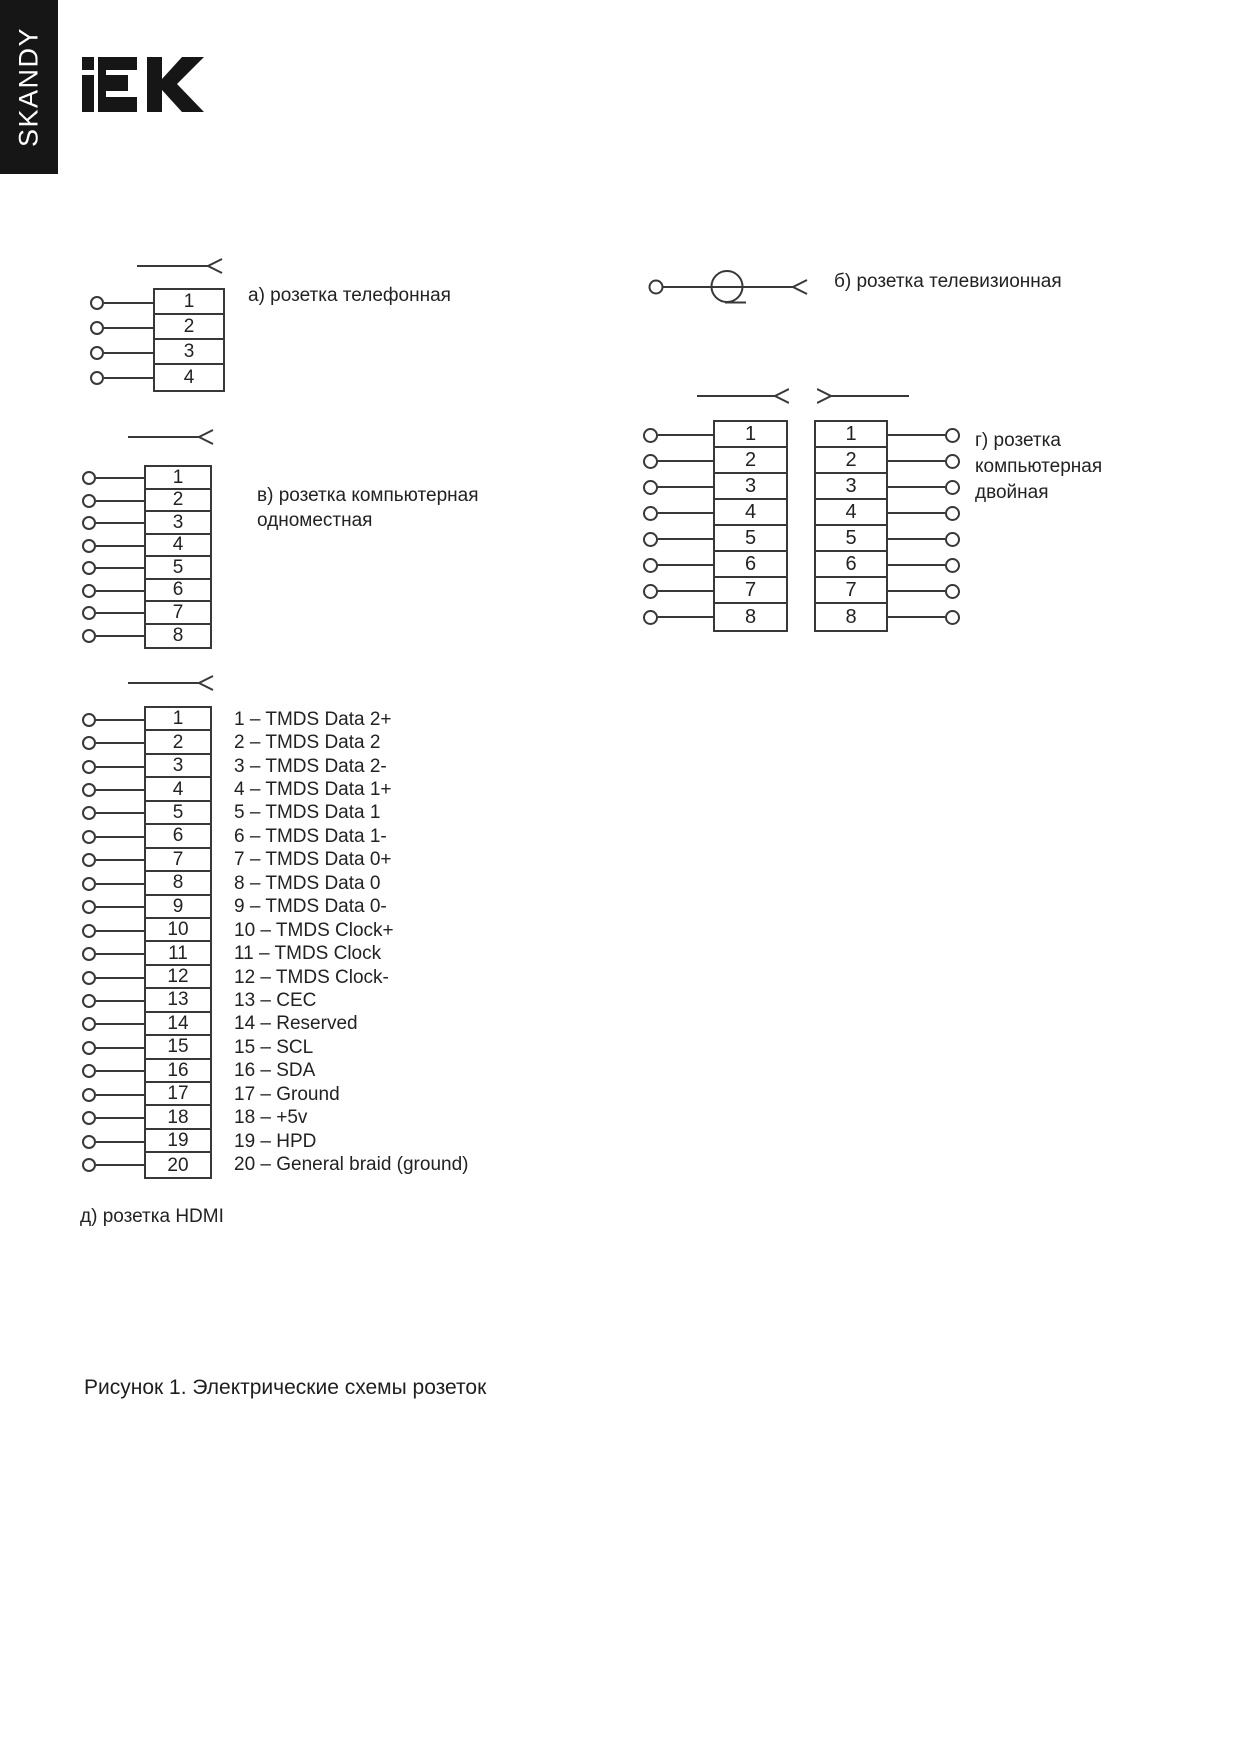 The height and width of the screenshot is (1746, 1239). What do you see at coordinates (117, 84) in the screenshot?
I see `logo-letter-e` at bounding box center [117, 84].